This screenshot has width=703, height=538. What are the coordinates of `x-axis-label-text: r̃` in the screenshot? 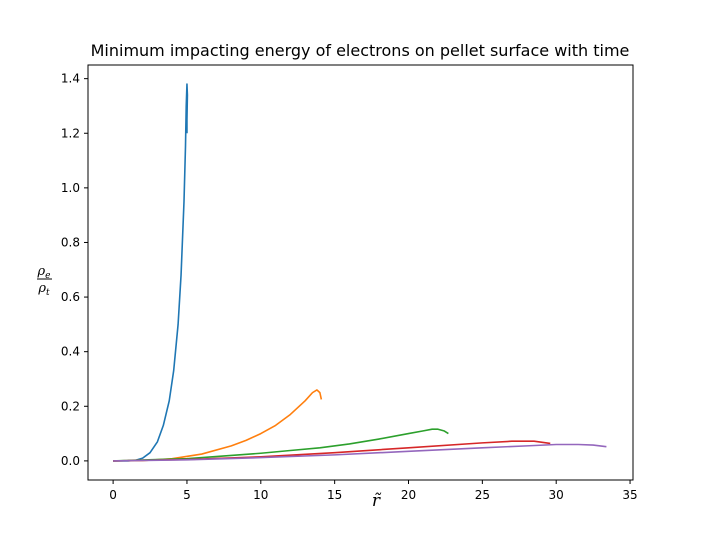 It's located at (377, 501).